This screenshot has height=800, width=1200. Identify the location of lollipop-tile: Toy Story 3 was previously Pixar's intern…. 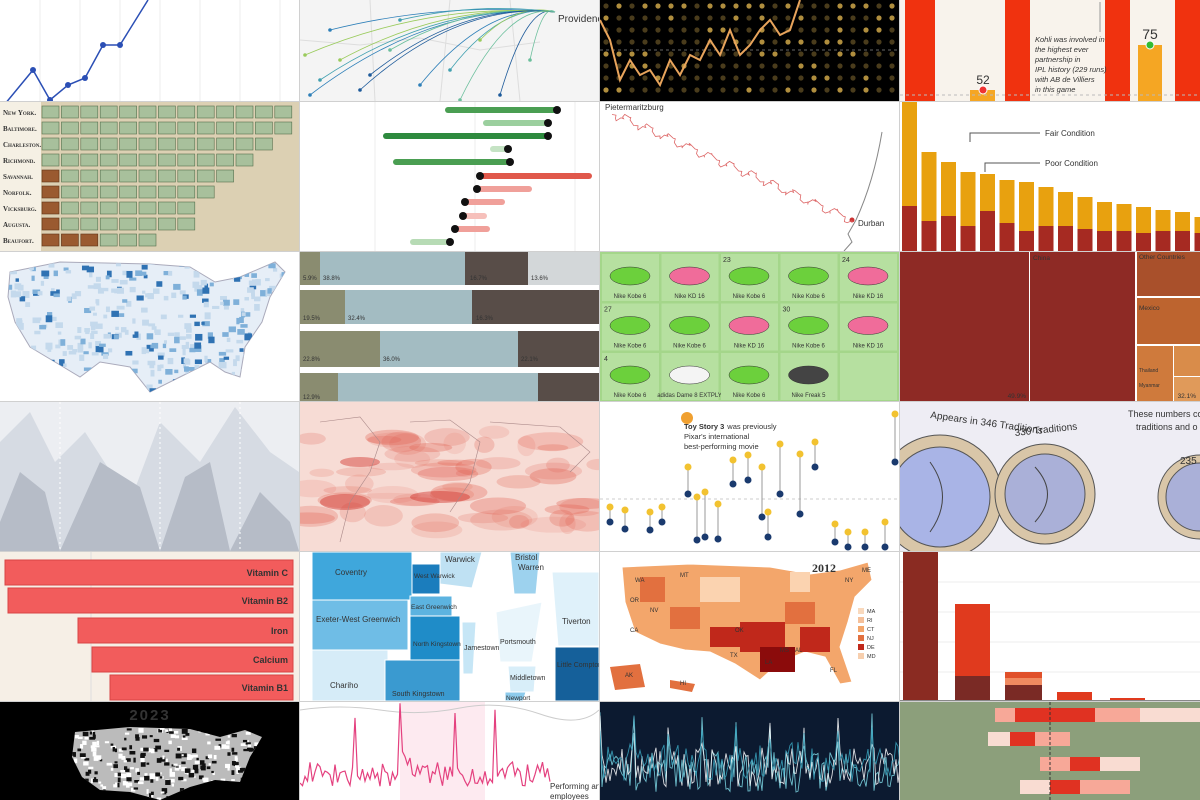
(749, 476).